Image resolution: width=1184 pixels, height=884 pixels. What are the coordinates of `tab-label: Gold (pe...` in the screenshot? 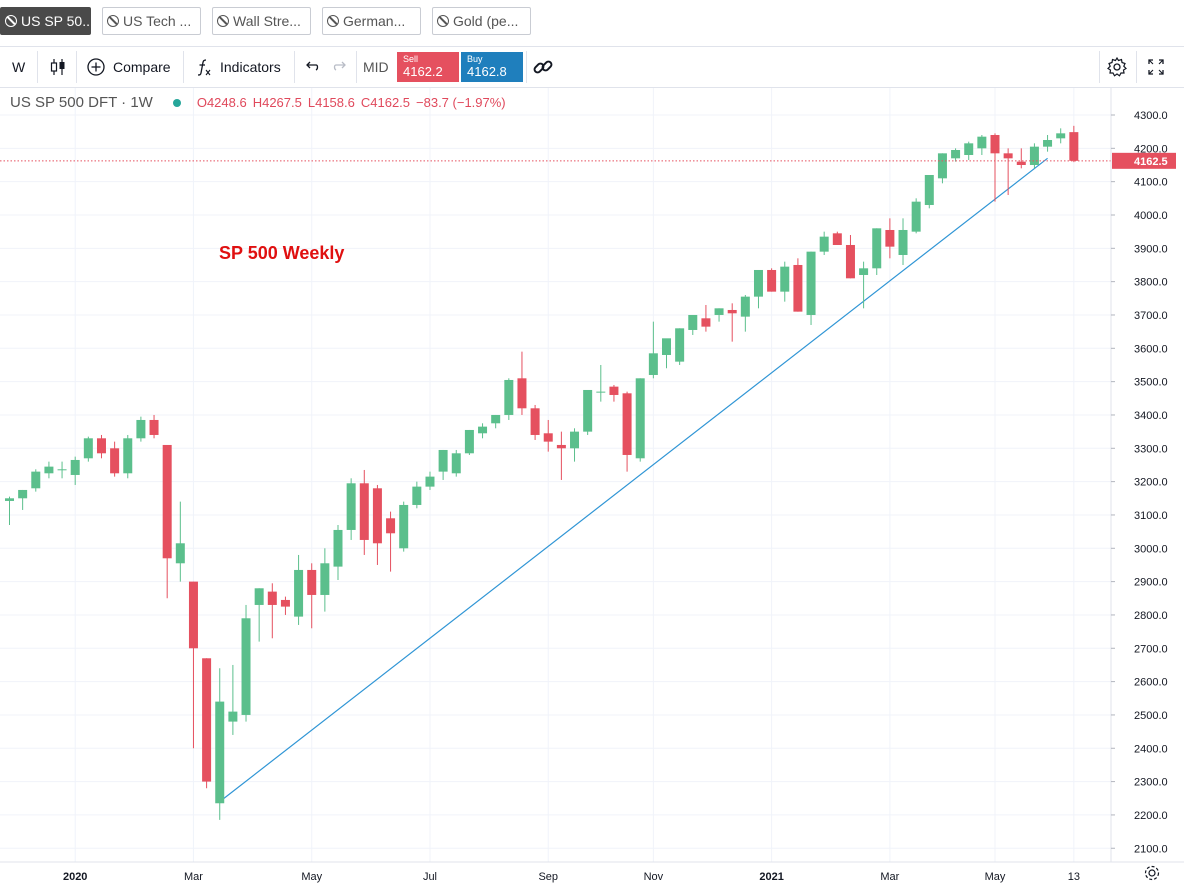 It's located at (486, 21).